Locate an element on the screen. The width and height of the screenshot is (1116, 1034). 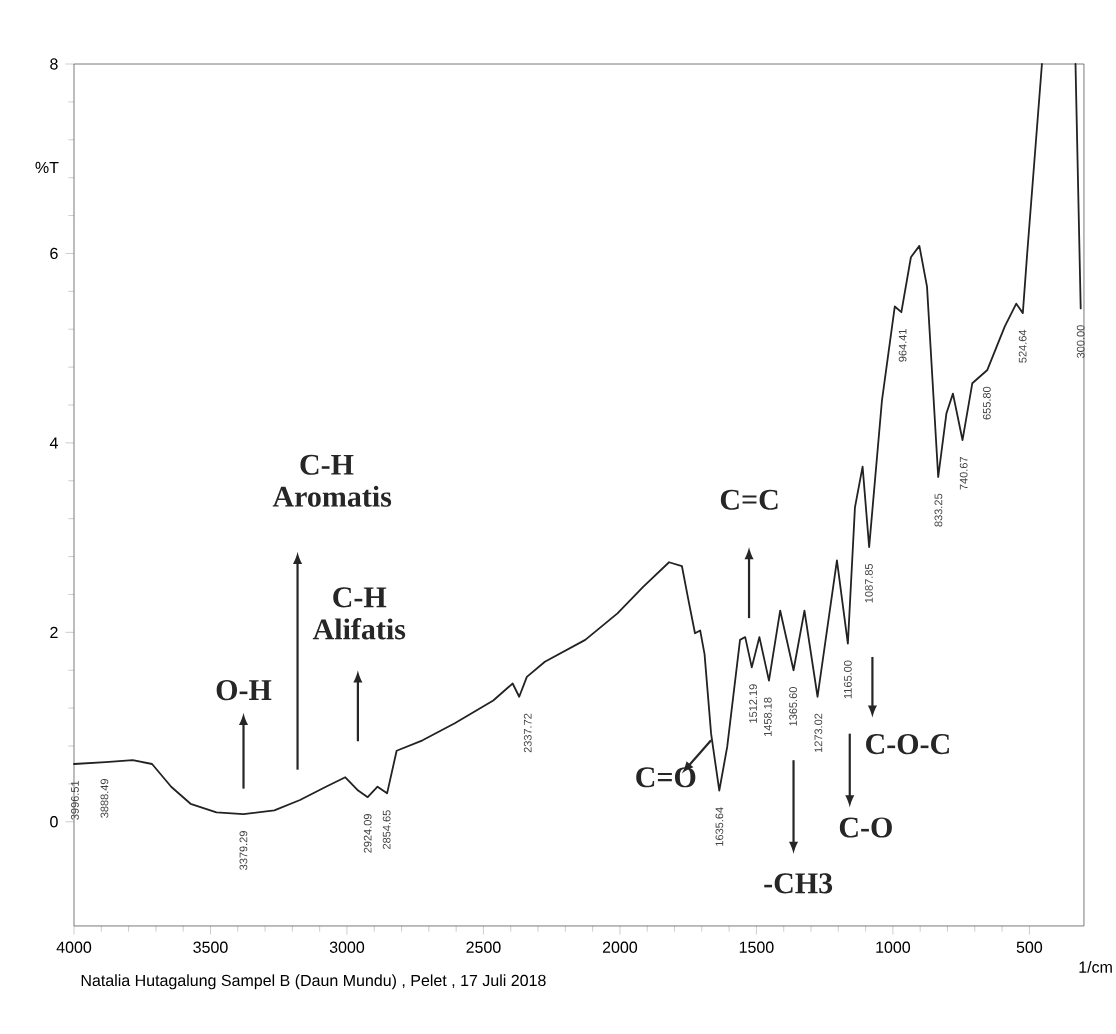
annotation: C-O-C is located at coordinates (907, 744).